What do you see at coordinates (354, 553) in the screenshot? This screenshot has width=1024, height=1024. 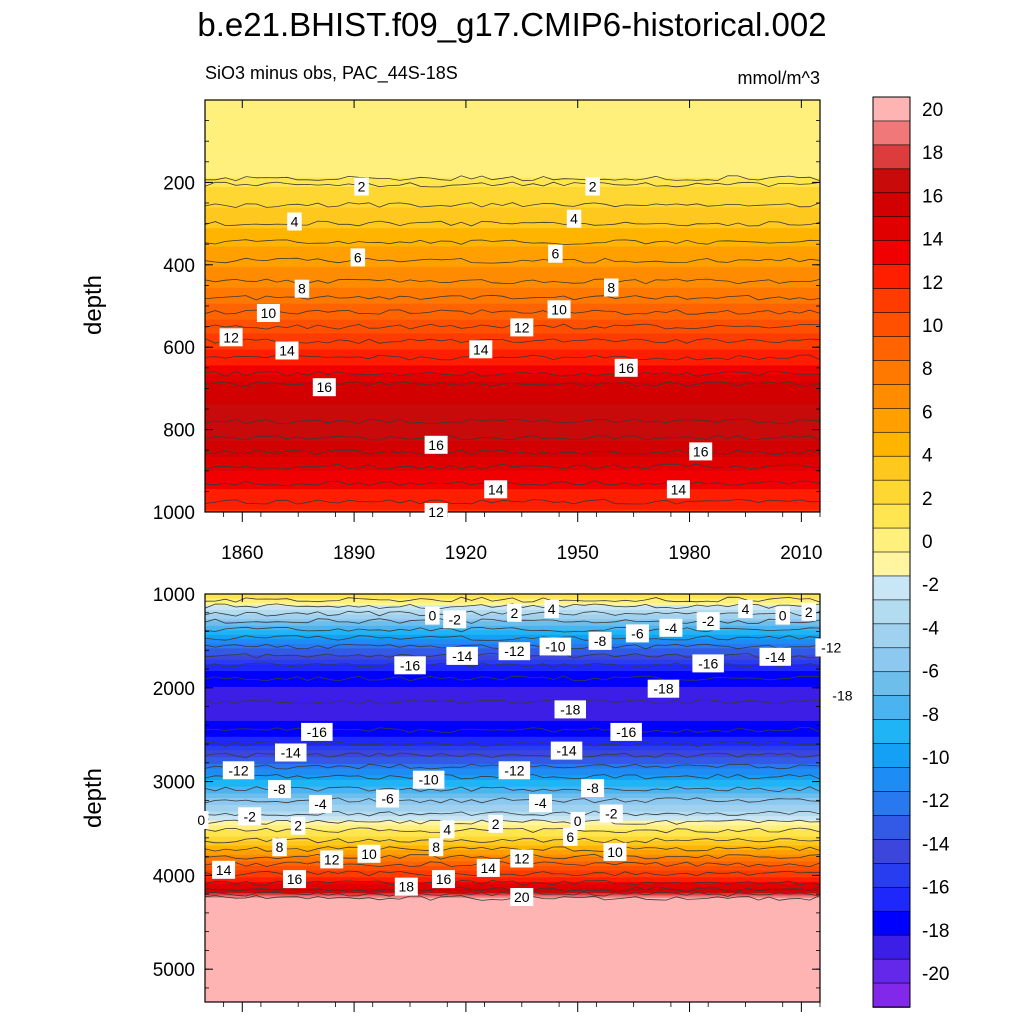 I see `x-tick-label: 1890` at bounding box center [354, 553].